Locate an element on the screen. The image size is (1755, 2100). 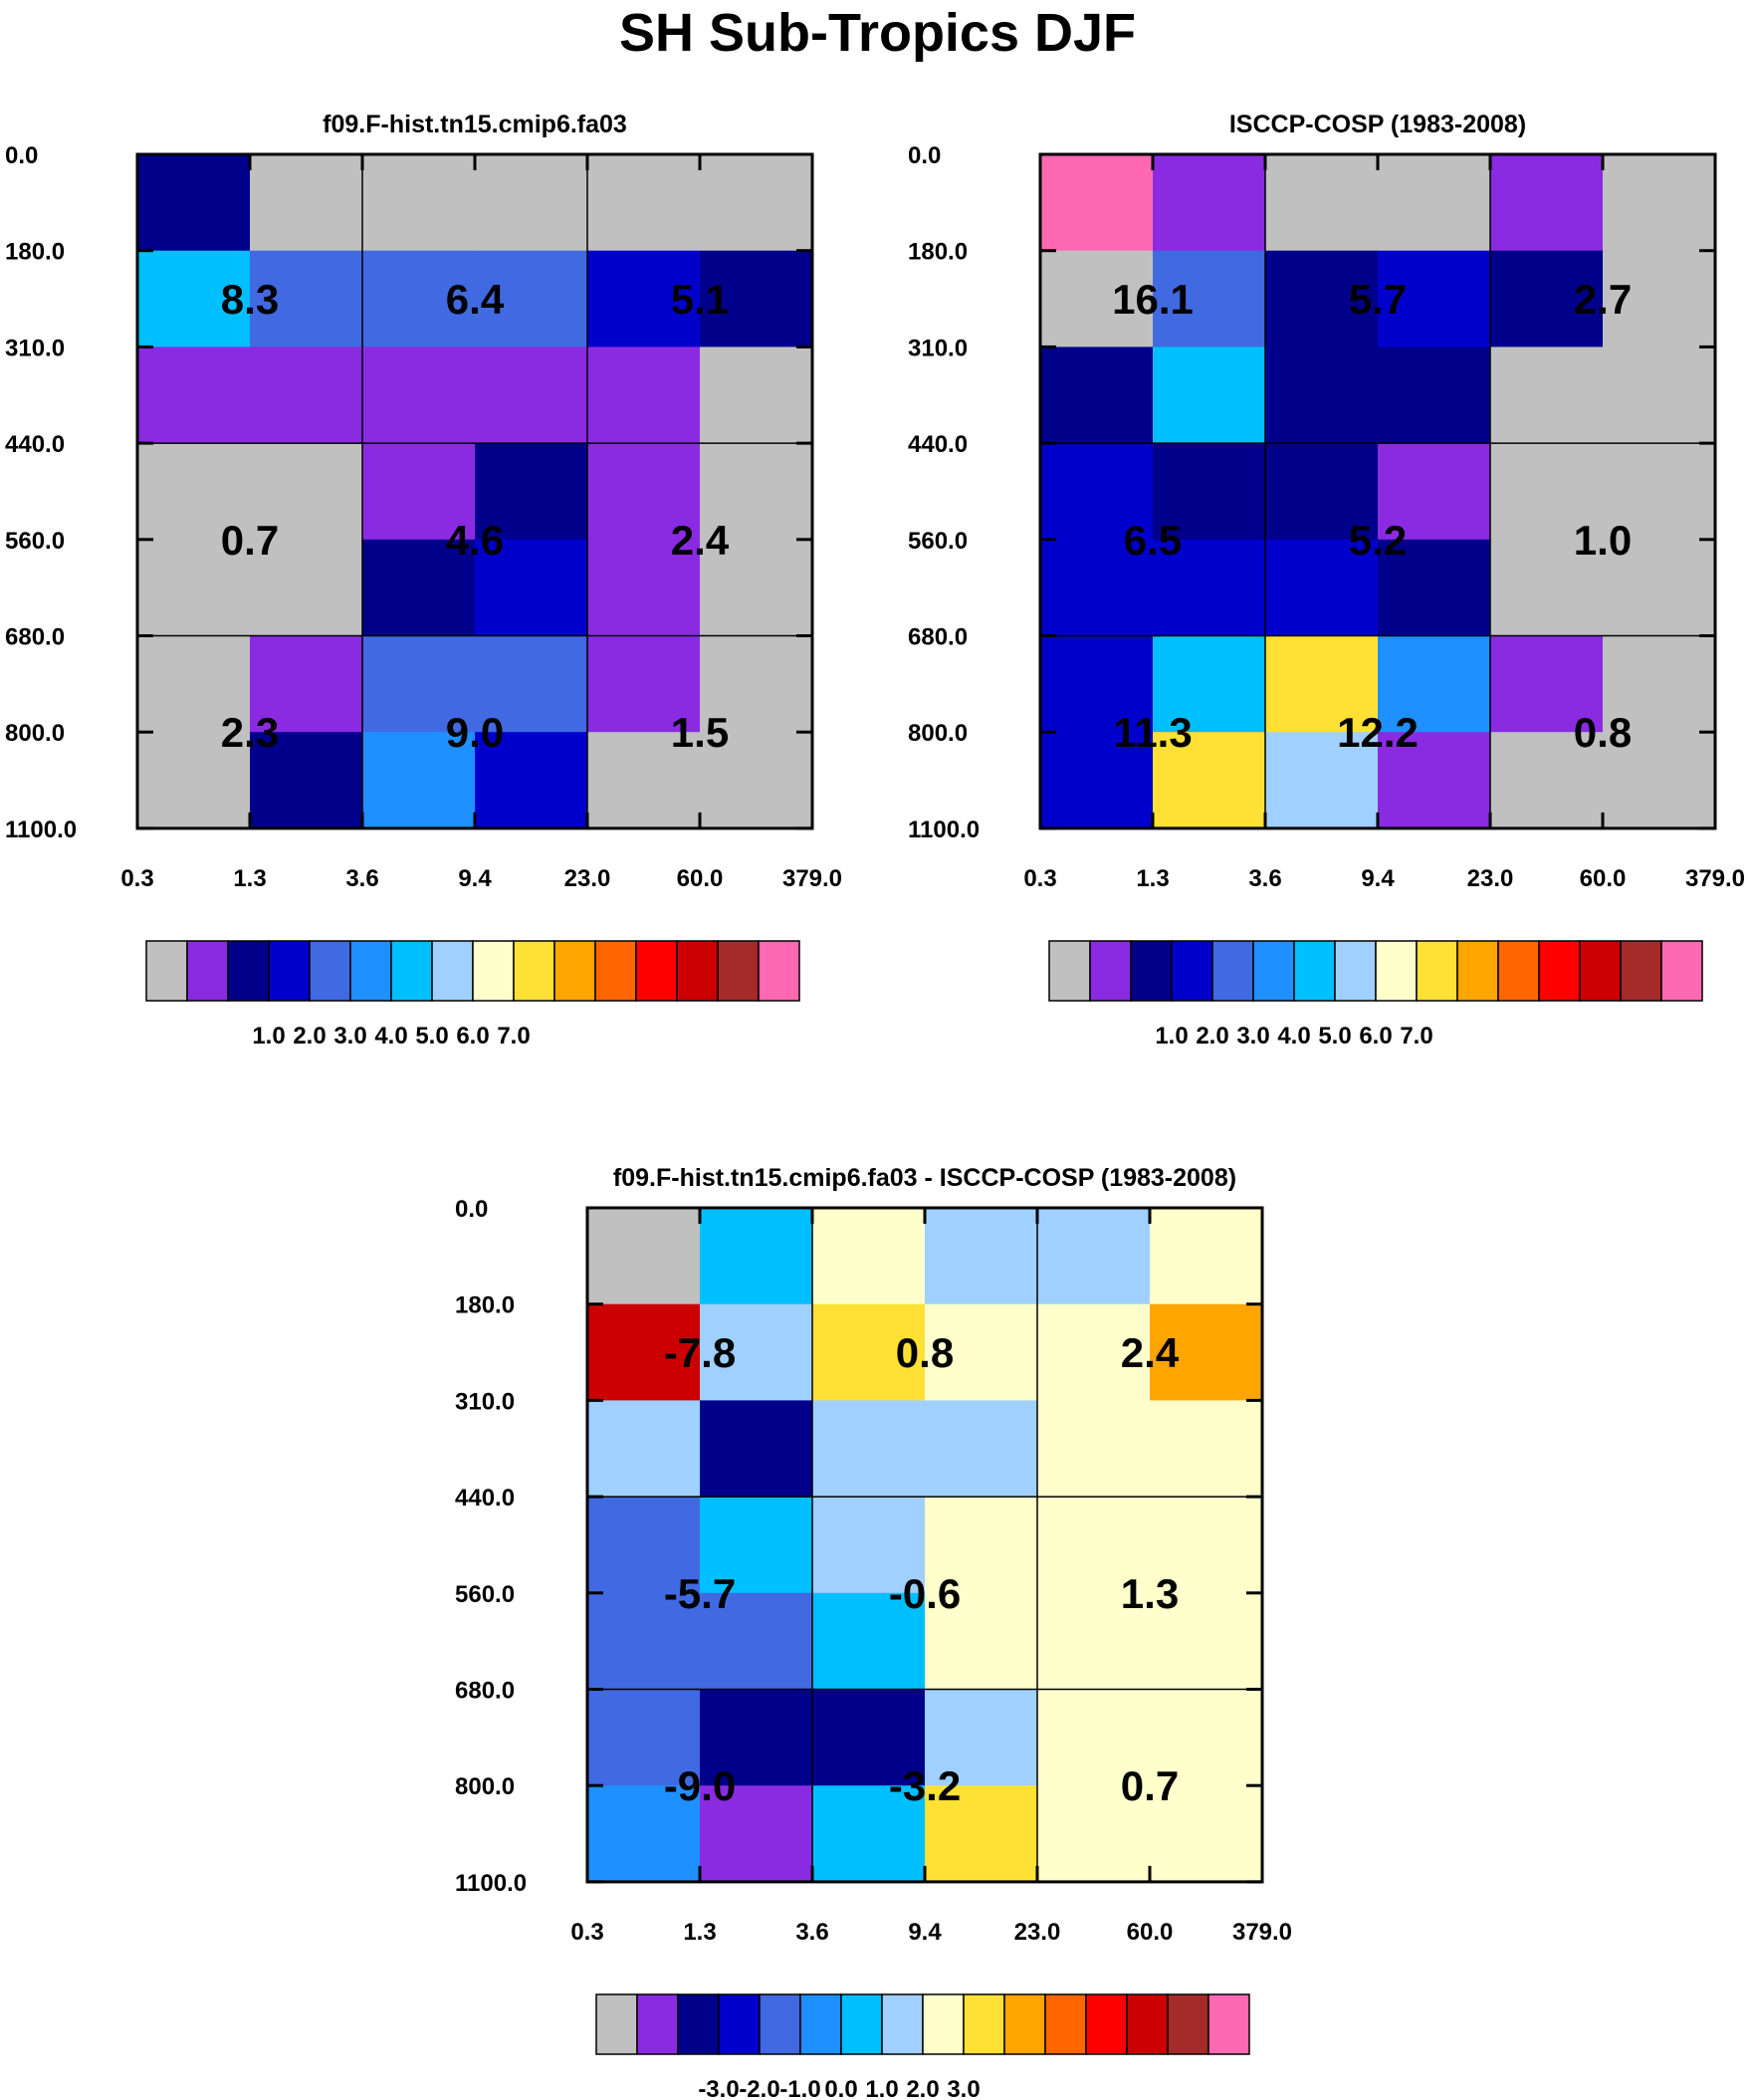
y-tick-label: 800.0 is located at coordinates (485, 1786).